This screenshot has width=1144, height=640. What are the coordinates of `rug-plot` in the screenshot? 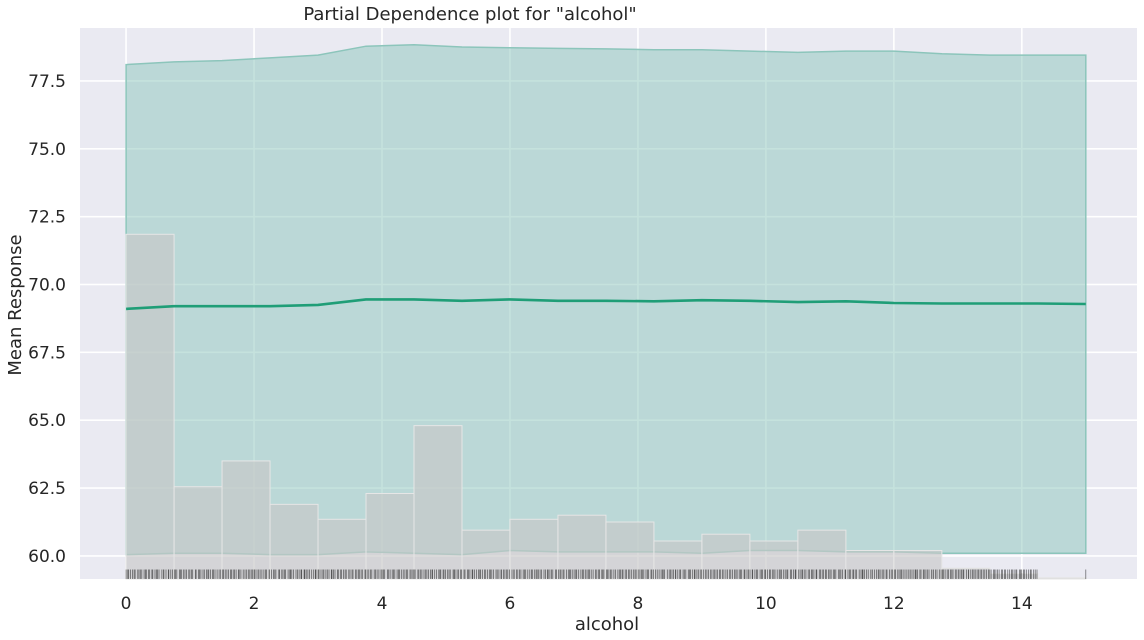 It's located at (606, 574).